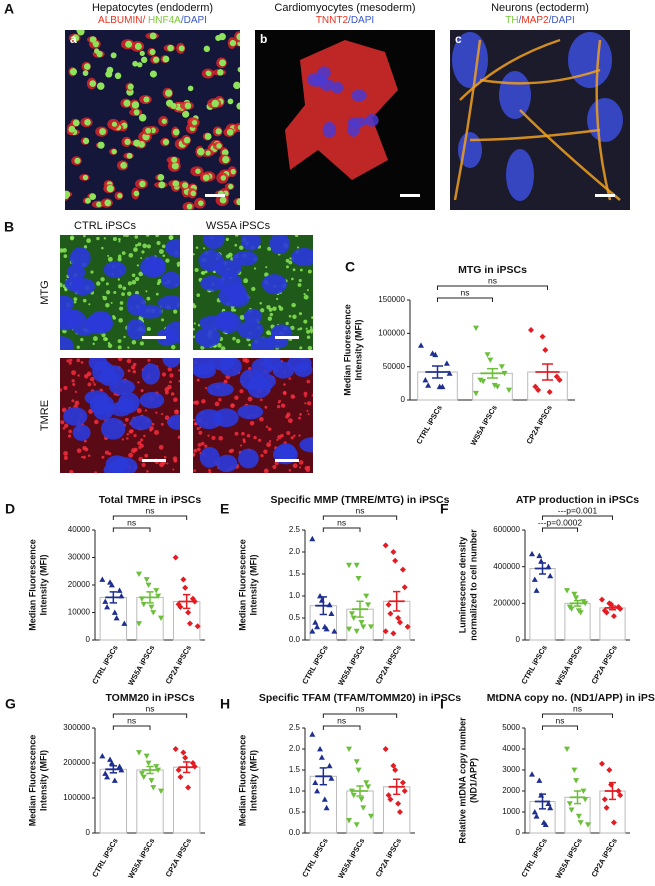 The width and height of the screenshot is (655, 886). Describe the element at coordinates (562, 20) in the screenshot. I see `stain-name: /DAPI` at that location.